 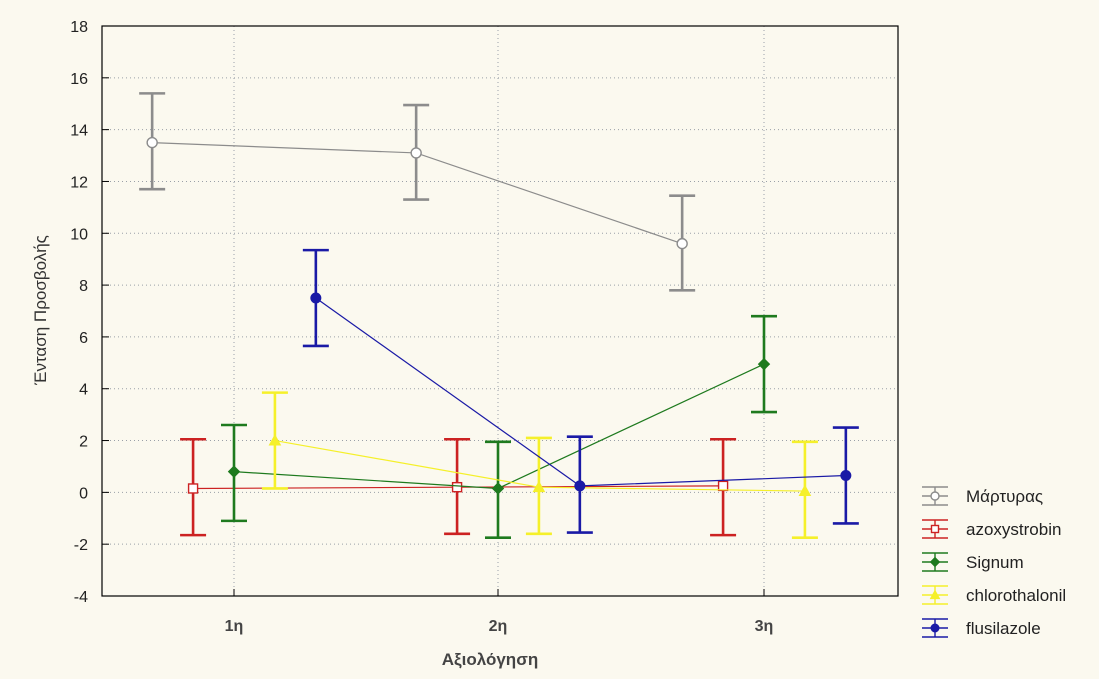 What do you see at coordinates (1013, 529) in the screenshot?
I see `legend-label: azoxystrobin` at bounding box center [1013, 529].